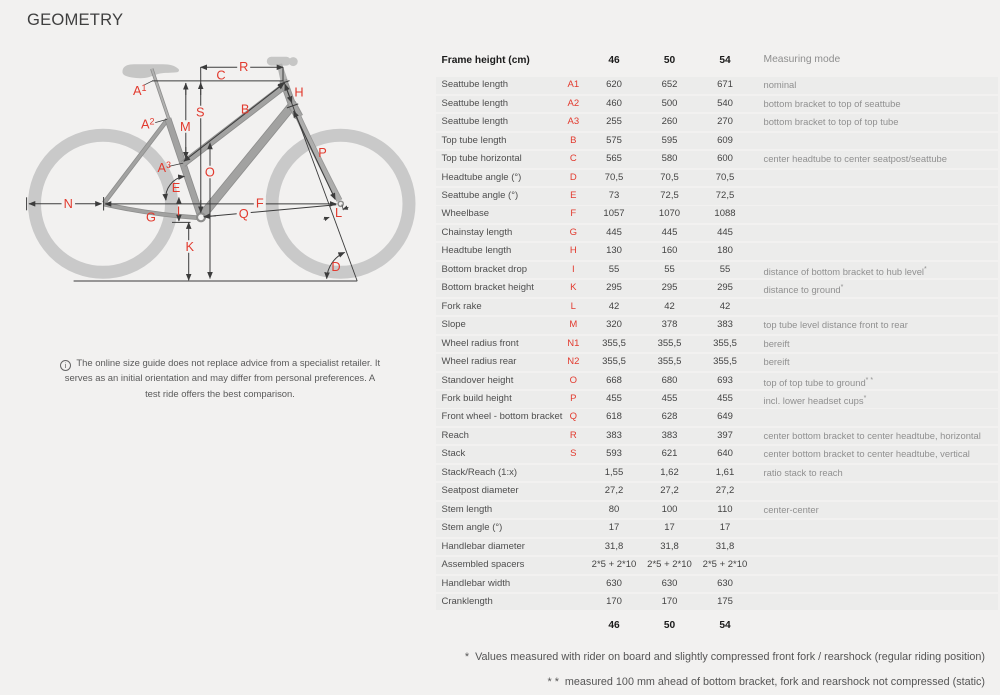 The height and width of the screenshot is (695, 1000). Describe the element at coordinates (322, 152) in the screenshot. I see `svg-text: P` at that location.